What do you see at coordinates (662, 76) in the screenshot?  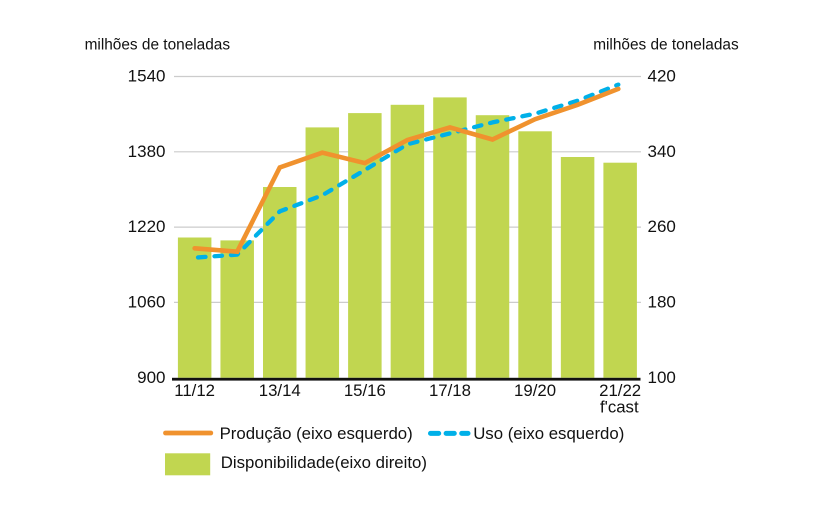 I see `svg-text: 420` at bounding box center [662, 76].